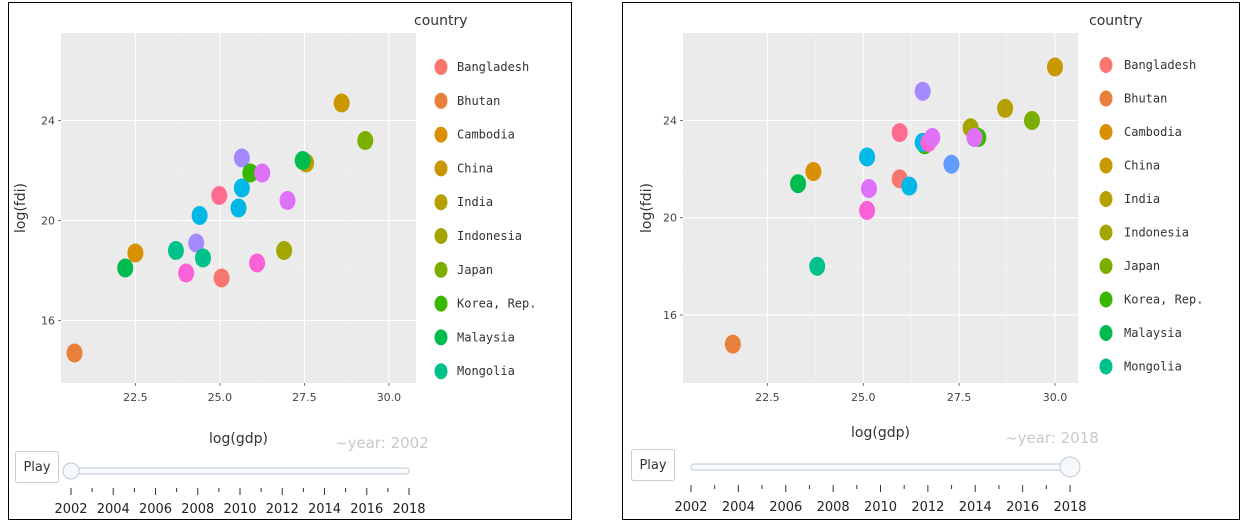  What do you see at coordinates (238, 439) in the screenshot?
I see `x-axis-title: log(gdp)` at bounding box center [238, 439].